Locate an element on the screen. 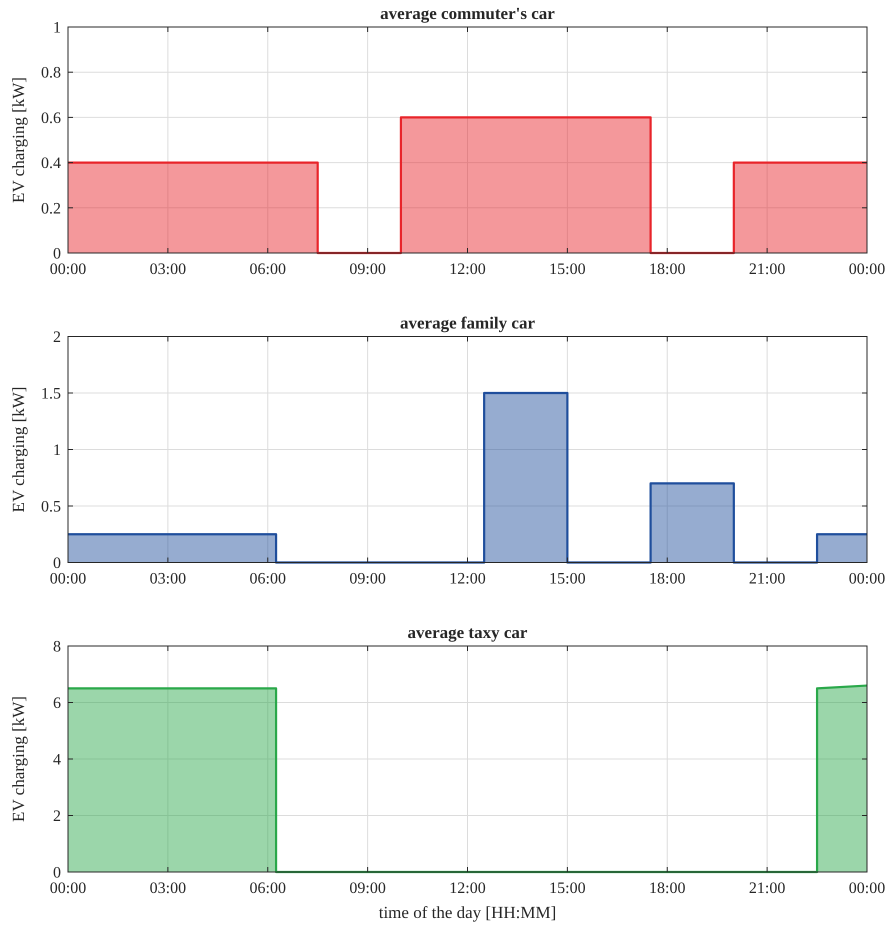 The width and height of the screenshot is (894, 928). y-tick-label: 0.8 is located at coordinates (51, 73).